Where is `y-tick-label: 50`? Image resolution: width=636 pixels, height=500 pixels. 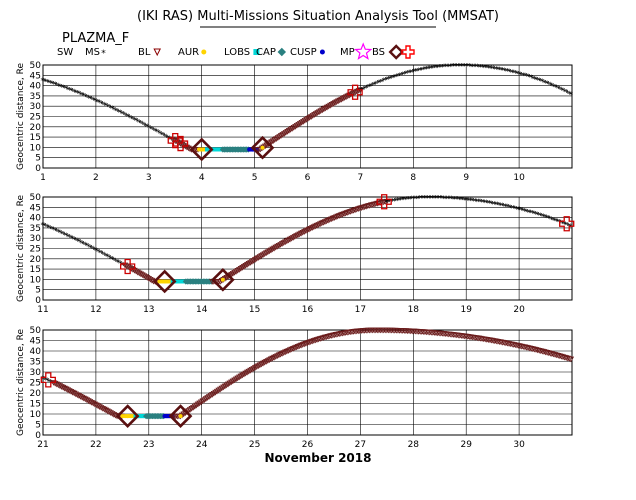 y-tick-label: 50 is located at coordinates (36, 198).